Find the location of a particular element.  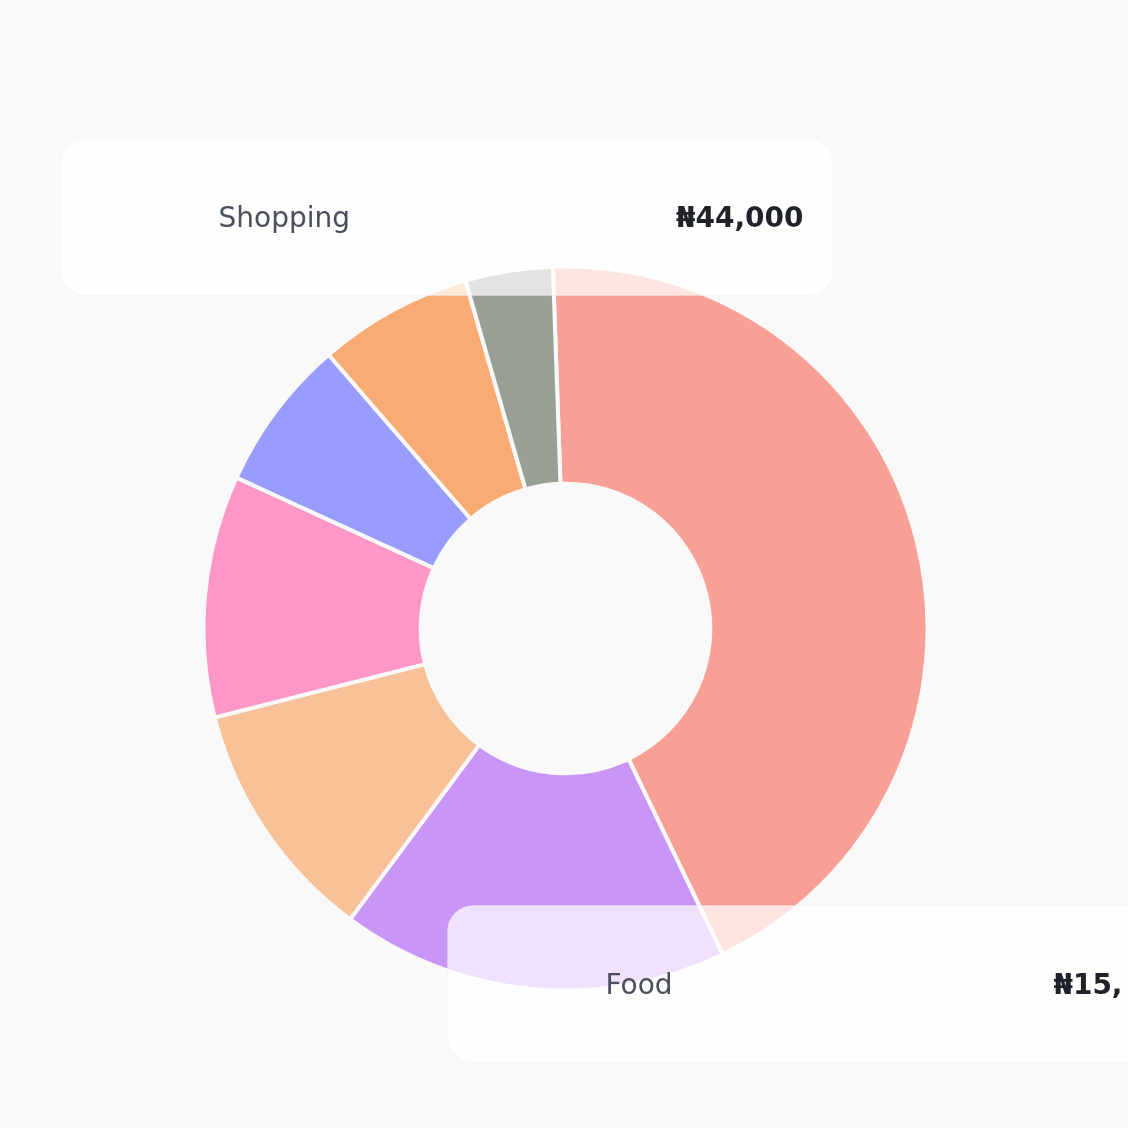

text: ₦15, is located at coordinates (1088, 984).